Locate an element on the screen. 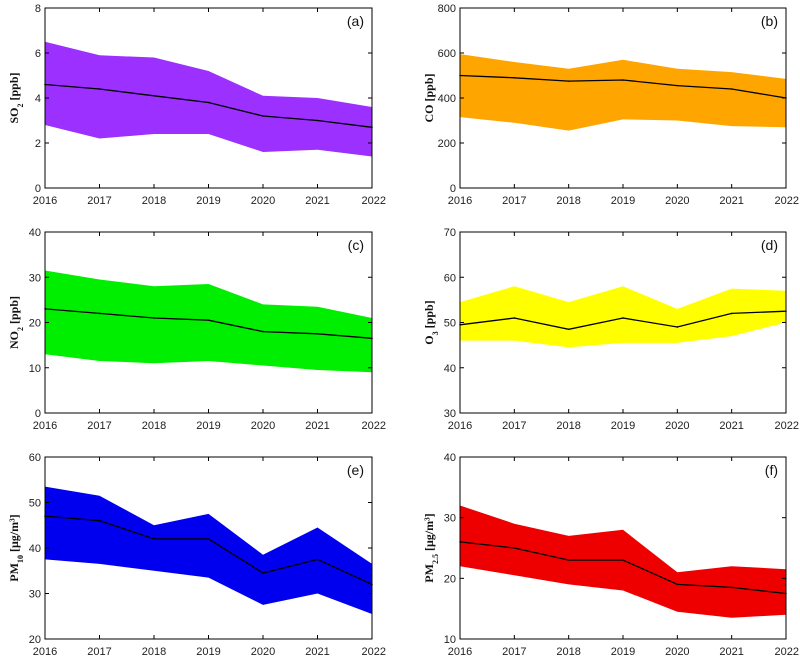  y-tick-label: 600 is located at coordinates (447, 54).